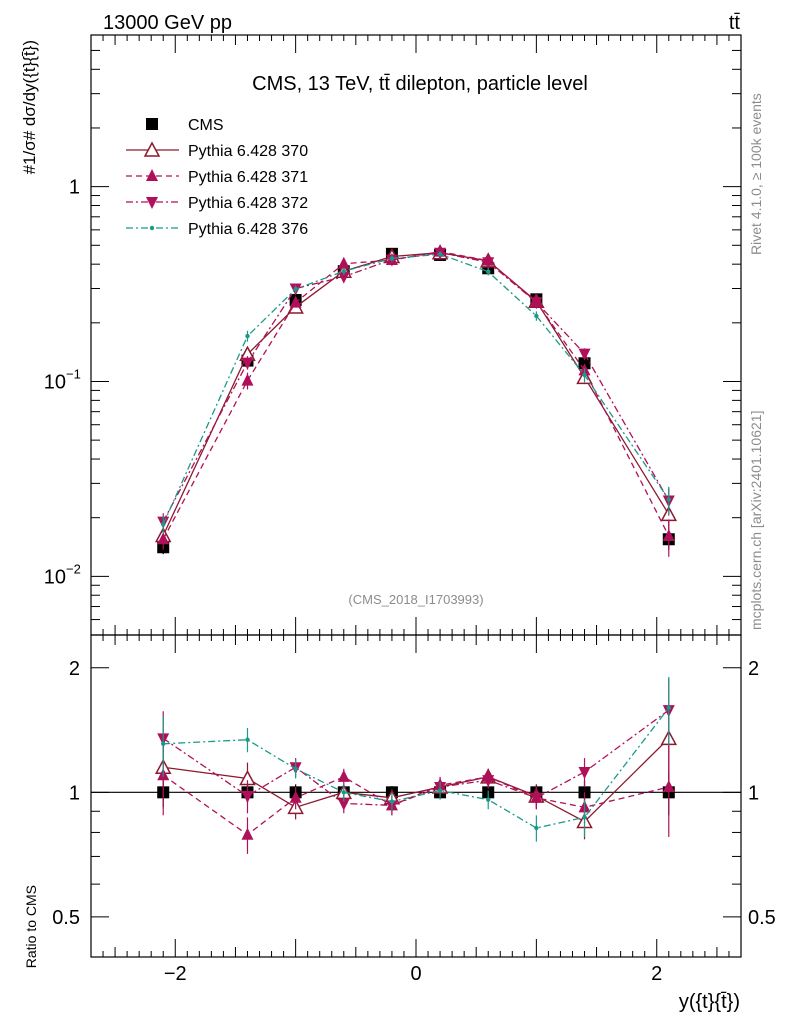 The image size is (786, 1024). Describe the element at coordinates (66, 918) in the screenshot. I see `ratio-tick-label: 0.5` at that location.